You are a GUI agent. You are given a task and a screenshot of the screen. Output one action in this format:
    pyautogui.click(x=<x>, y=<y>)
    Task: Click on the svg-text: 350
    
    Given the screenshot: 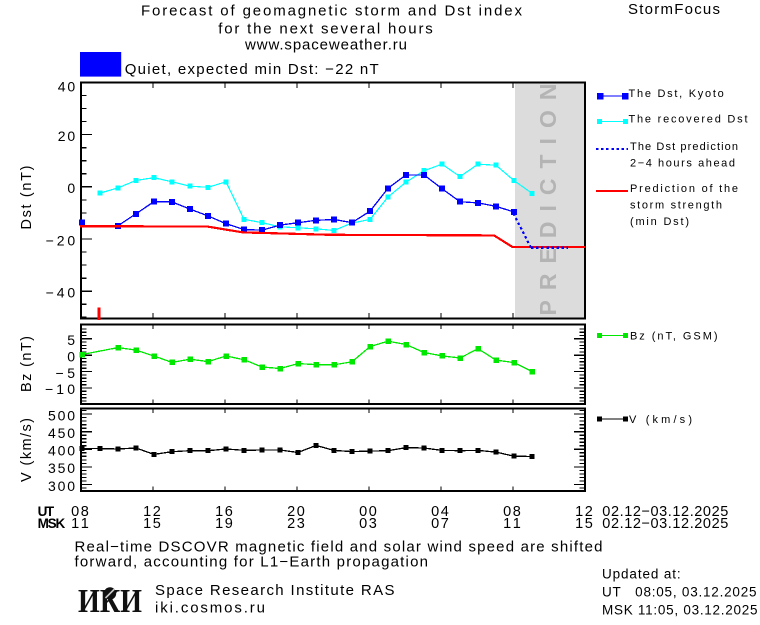 What is the action you would take?
    pyautogui.click(x=61, y=468)
    